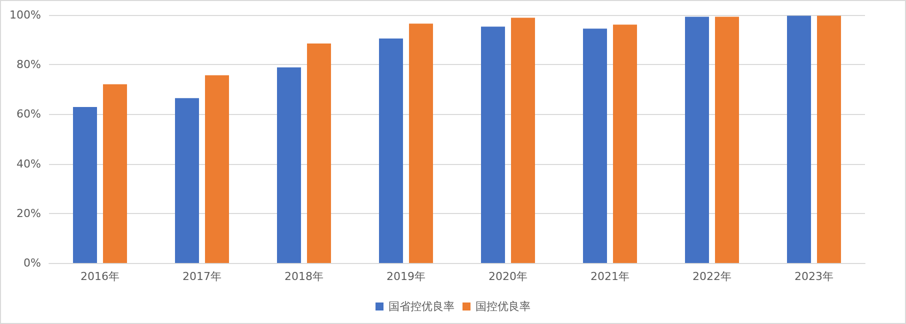 This screenshot has width=906, height=324. Describe the element at coordinates (202, 276) in the screenshot. I see `x-tick-label: 2017年` at that location.